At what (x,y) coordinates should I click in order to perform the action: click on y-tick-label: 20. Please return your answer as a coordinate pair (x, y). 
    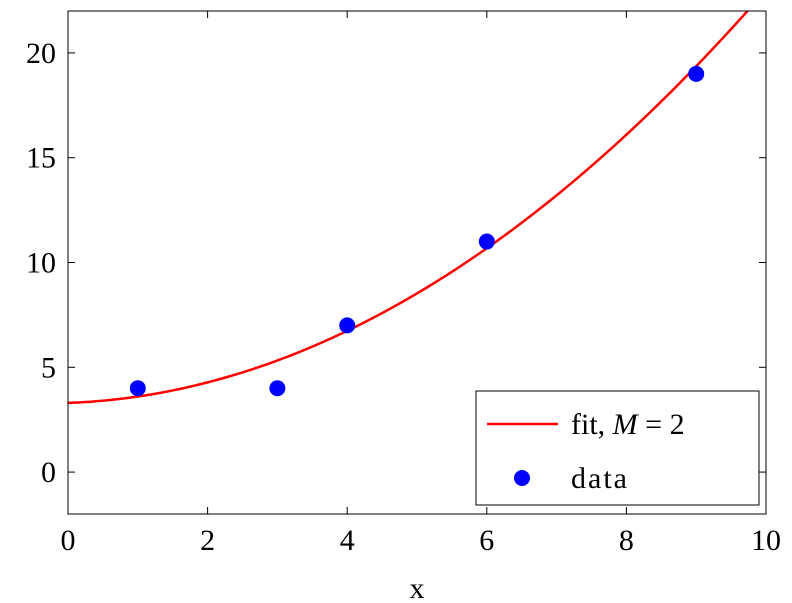
    Looking at the image, I should click on (41, 53).